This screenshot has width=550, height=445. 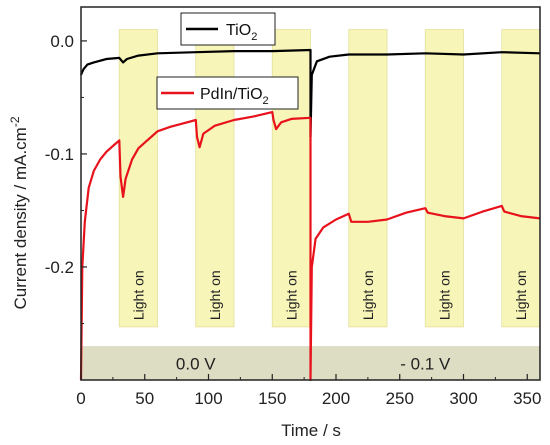 What do you see at coordinates (15, 121) in the screenshot?
I see `y-axis-title-superscript: -2` at bounding box center [15, 121].